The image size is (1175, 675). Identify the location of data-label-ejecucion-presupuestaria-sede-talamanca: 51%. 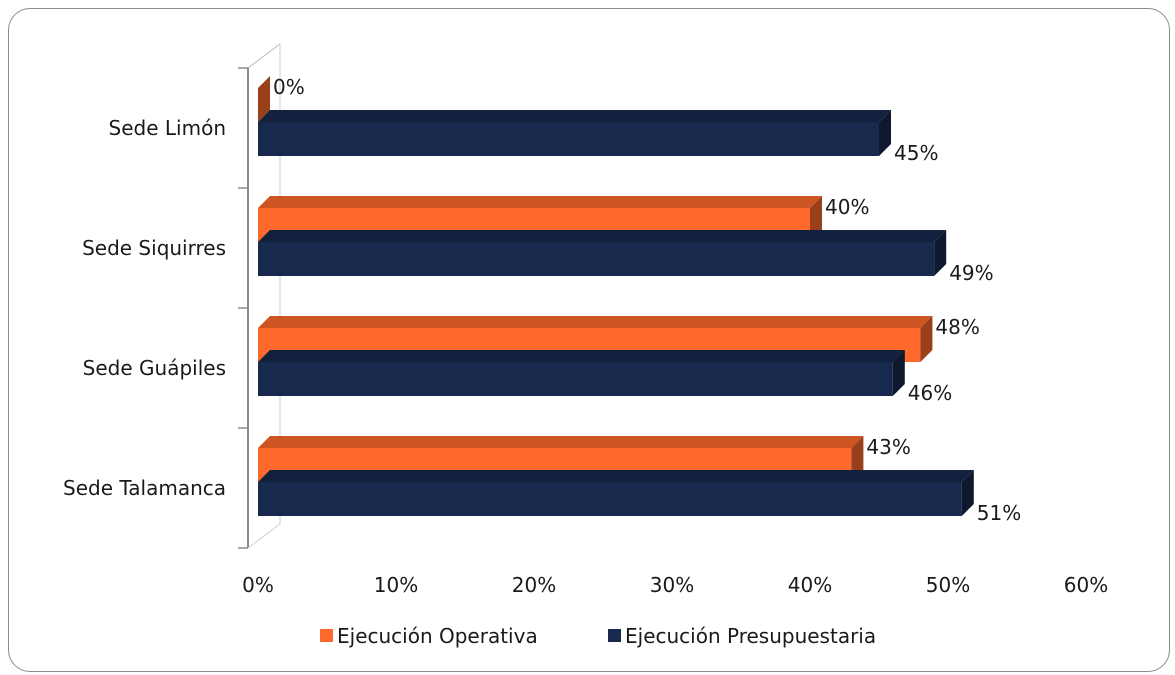
(999, 513).